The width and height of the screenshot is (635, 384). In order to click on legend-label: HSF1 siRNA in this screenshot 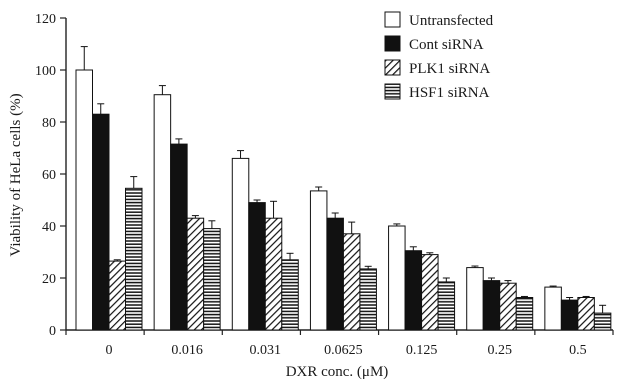, I will do `click(449, 93)`.